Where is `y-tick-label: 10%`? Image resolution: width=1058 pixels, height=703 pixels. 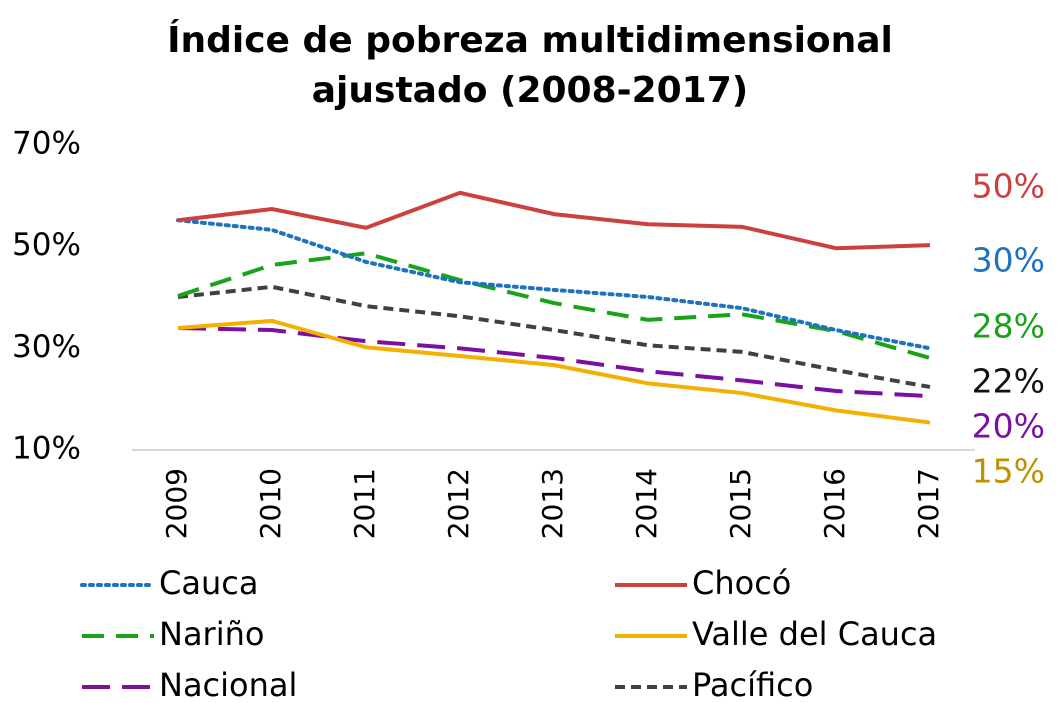 y-tick-label: 10% is located at coordinates (46, 449).